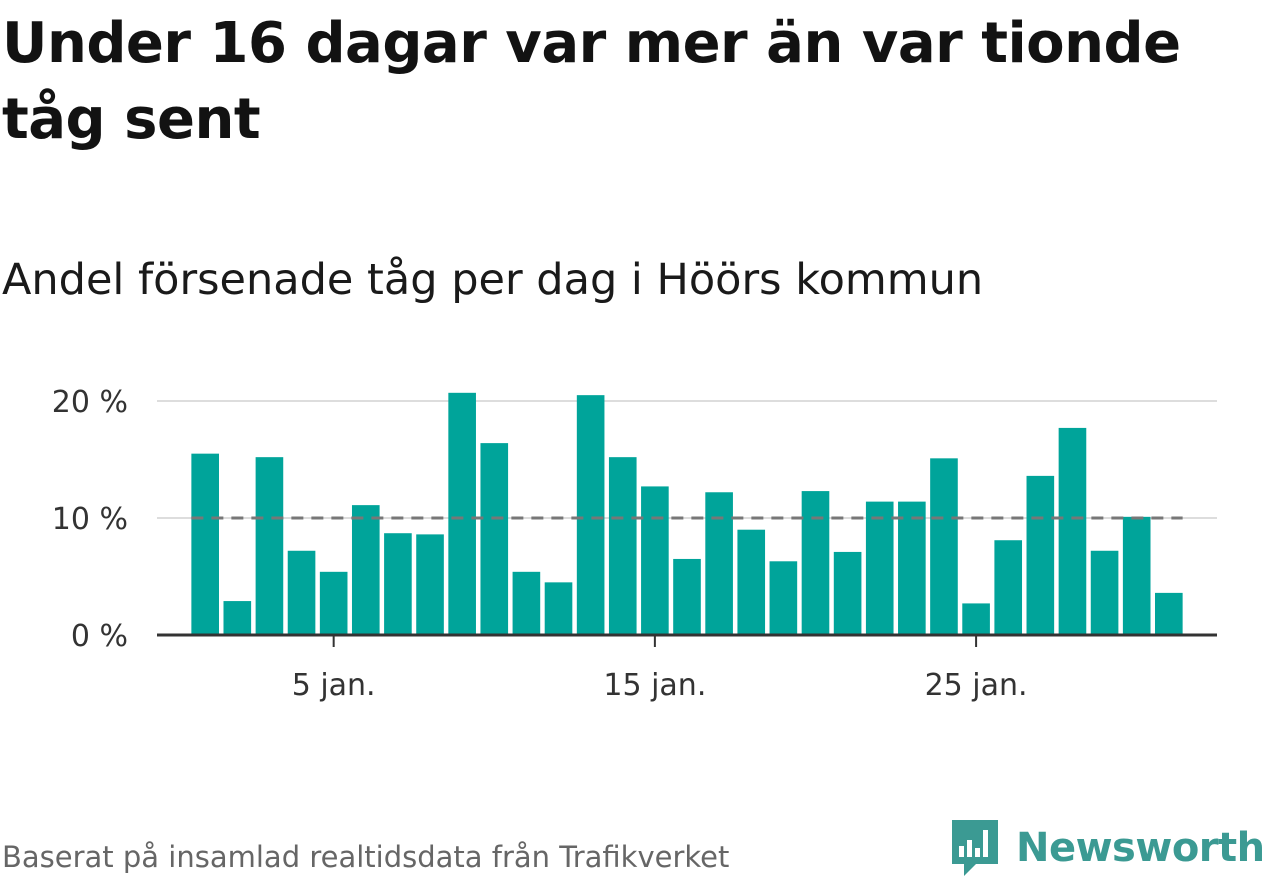 The image size is (1262, 879). What do you see at coordinates (90, 519) in the screenshot?
I see `y-tick-label: 10 %` at bounding box center [90, 519].